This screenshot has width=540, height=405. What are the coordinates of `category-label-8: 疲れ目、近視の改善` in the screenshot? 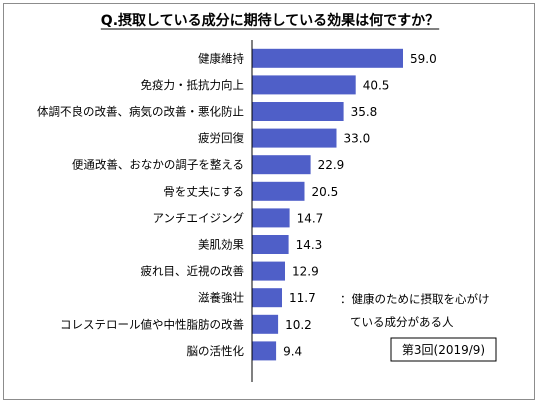 It's located at (193, 271).